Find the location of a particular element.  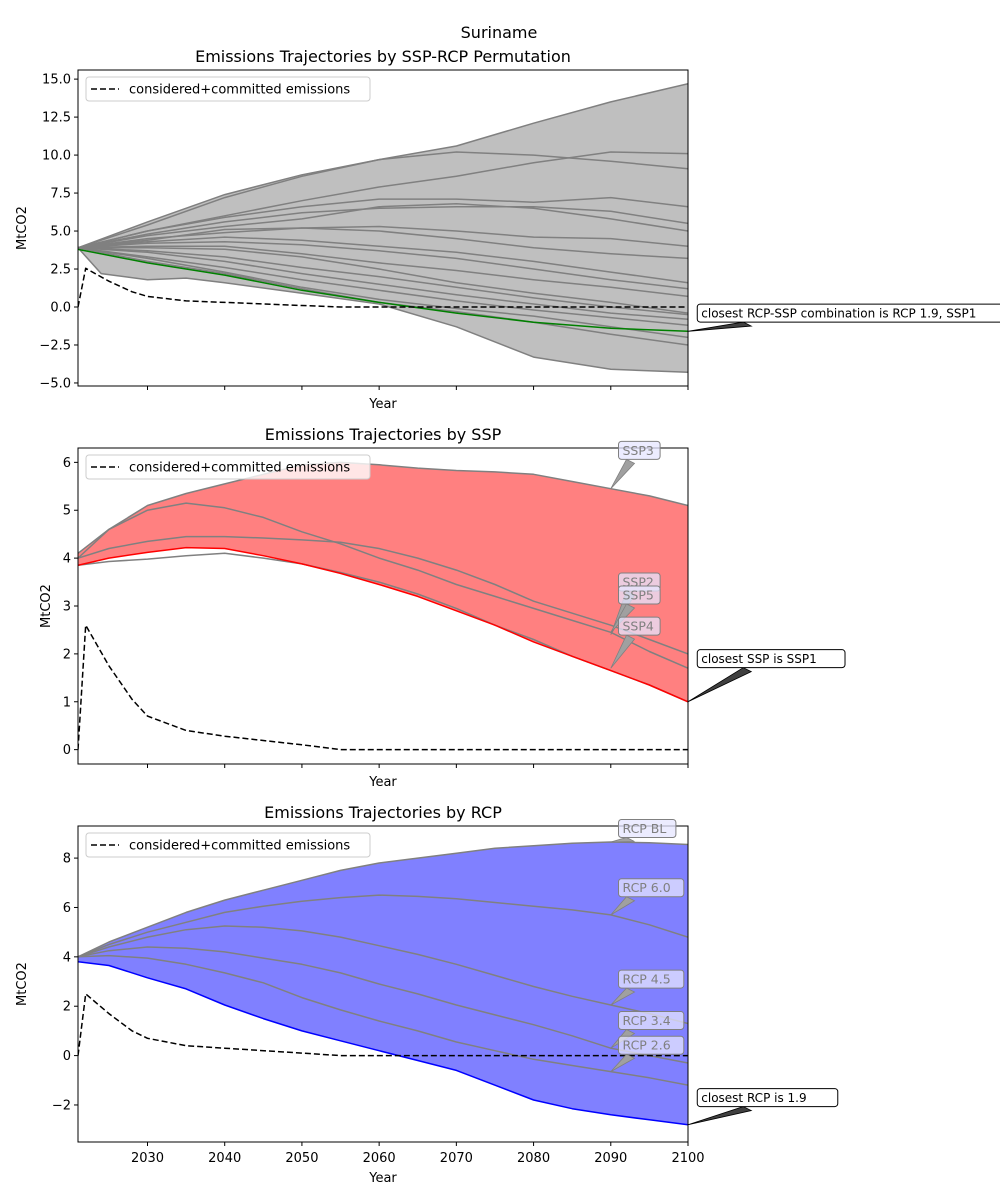

series-line-b-low is located at coordinates (383, 310).